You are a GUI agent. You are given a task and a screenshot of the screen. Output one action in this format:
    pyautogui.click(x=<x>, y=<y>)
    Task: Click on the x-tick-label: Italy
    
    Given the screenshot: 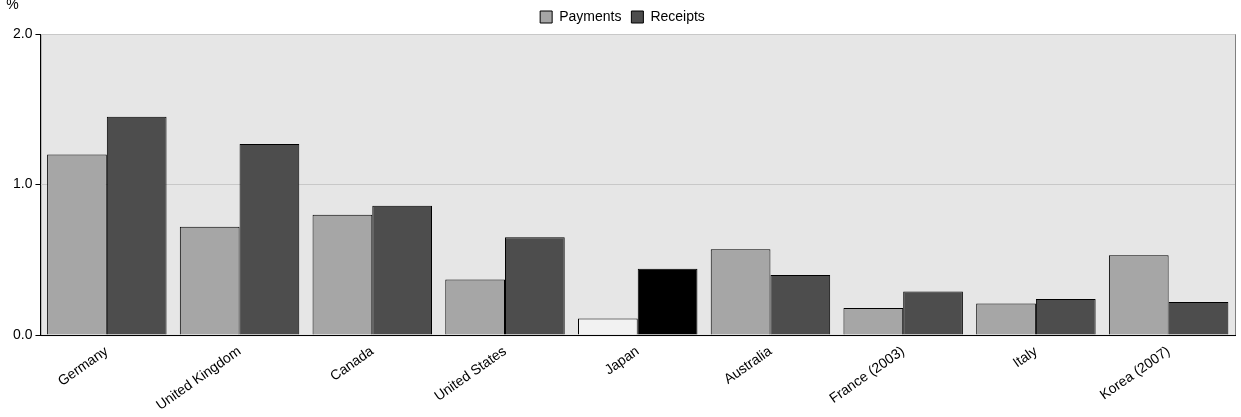 What is the action you would take?
    pyautogui.click(x=1024, y=356)
    